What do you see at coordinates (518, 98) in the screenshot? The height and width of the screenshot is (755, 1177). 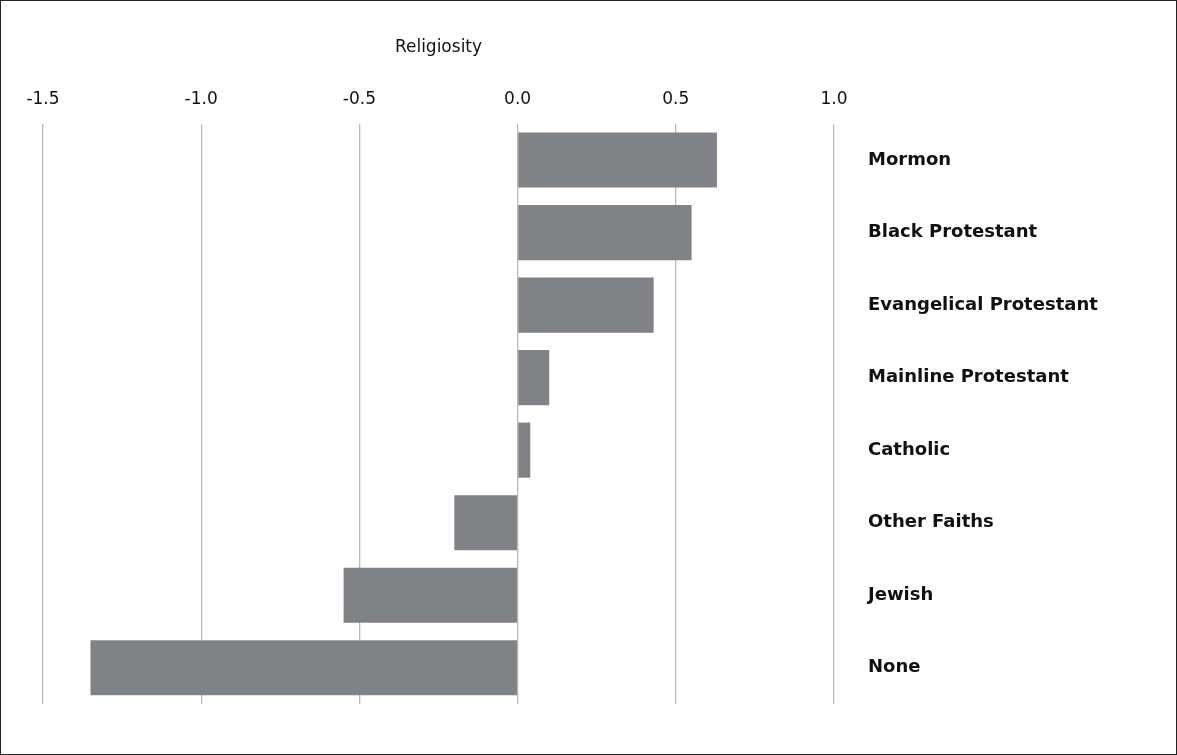 I see `x-tick-label: 0.0` at bounding box center [518, 98].